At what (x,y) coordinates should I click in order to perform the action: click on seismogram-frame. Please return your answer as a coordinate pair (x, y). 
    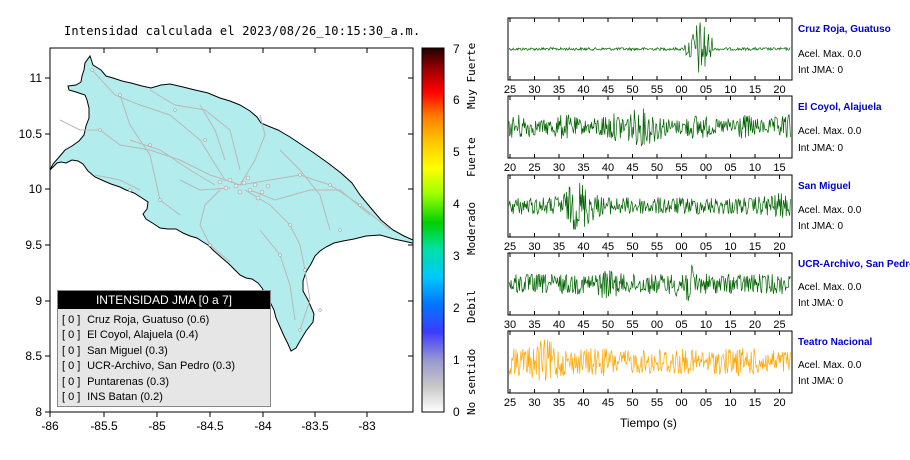
    Looking at the image, I should click on (650, 127).